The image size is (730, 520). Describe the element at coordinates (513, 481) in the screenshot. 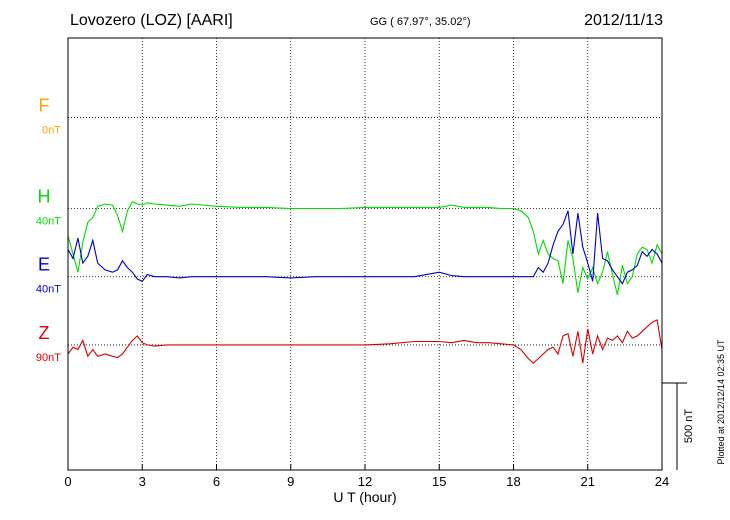

I see `x-tick-label: 18` at that location.